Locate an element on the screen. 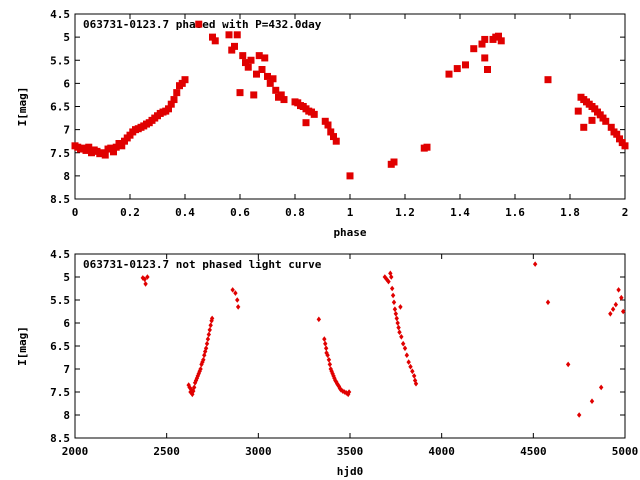 The image size is (640, 480). y-tick-label: 7 is located at coordinates (66, 130).